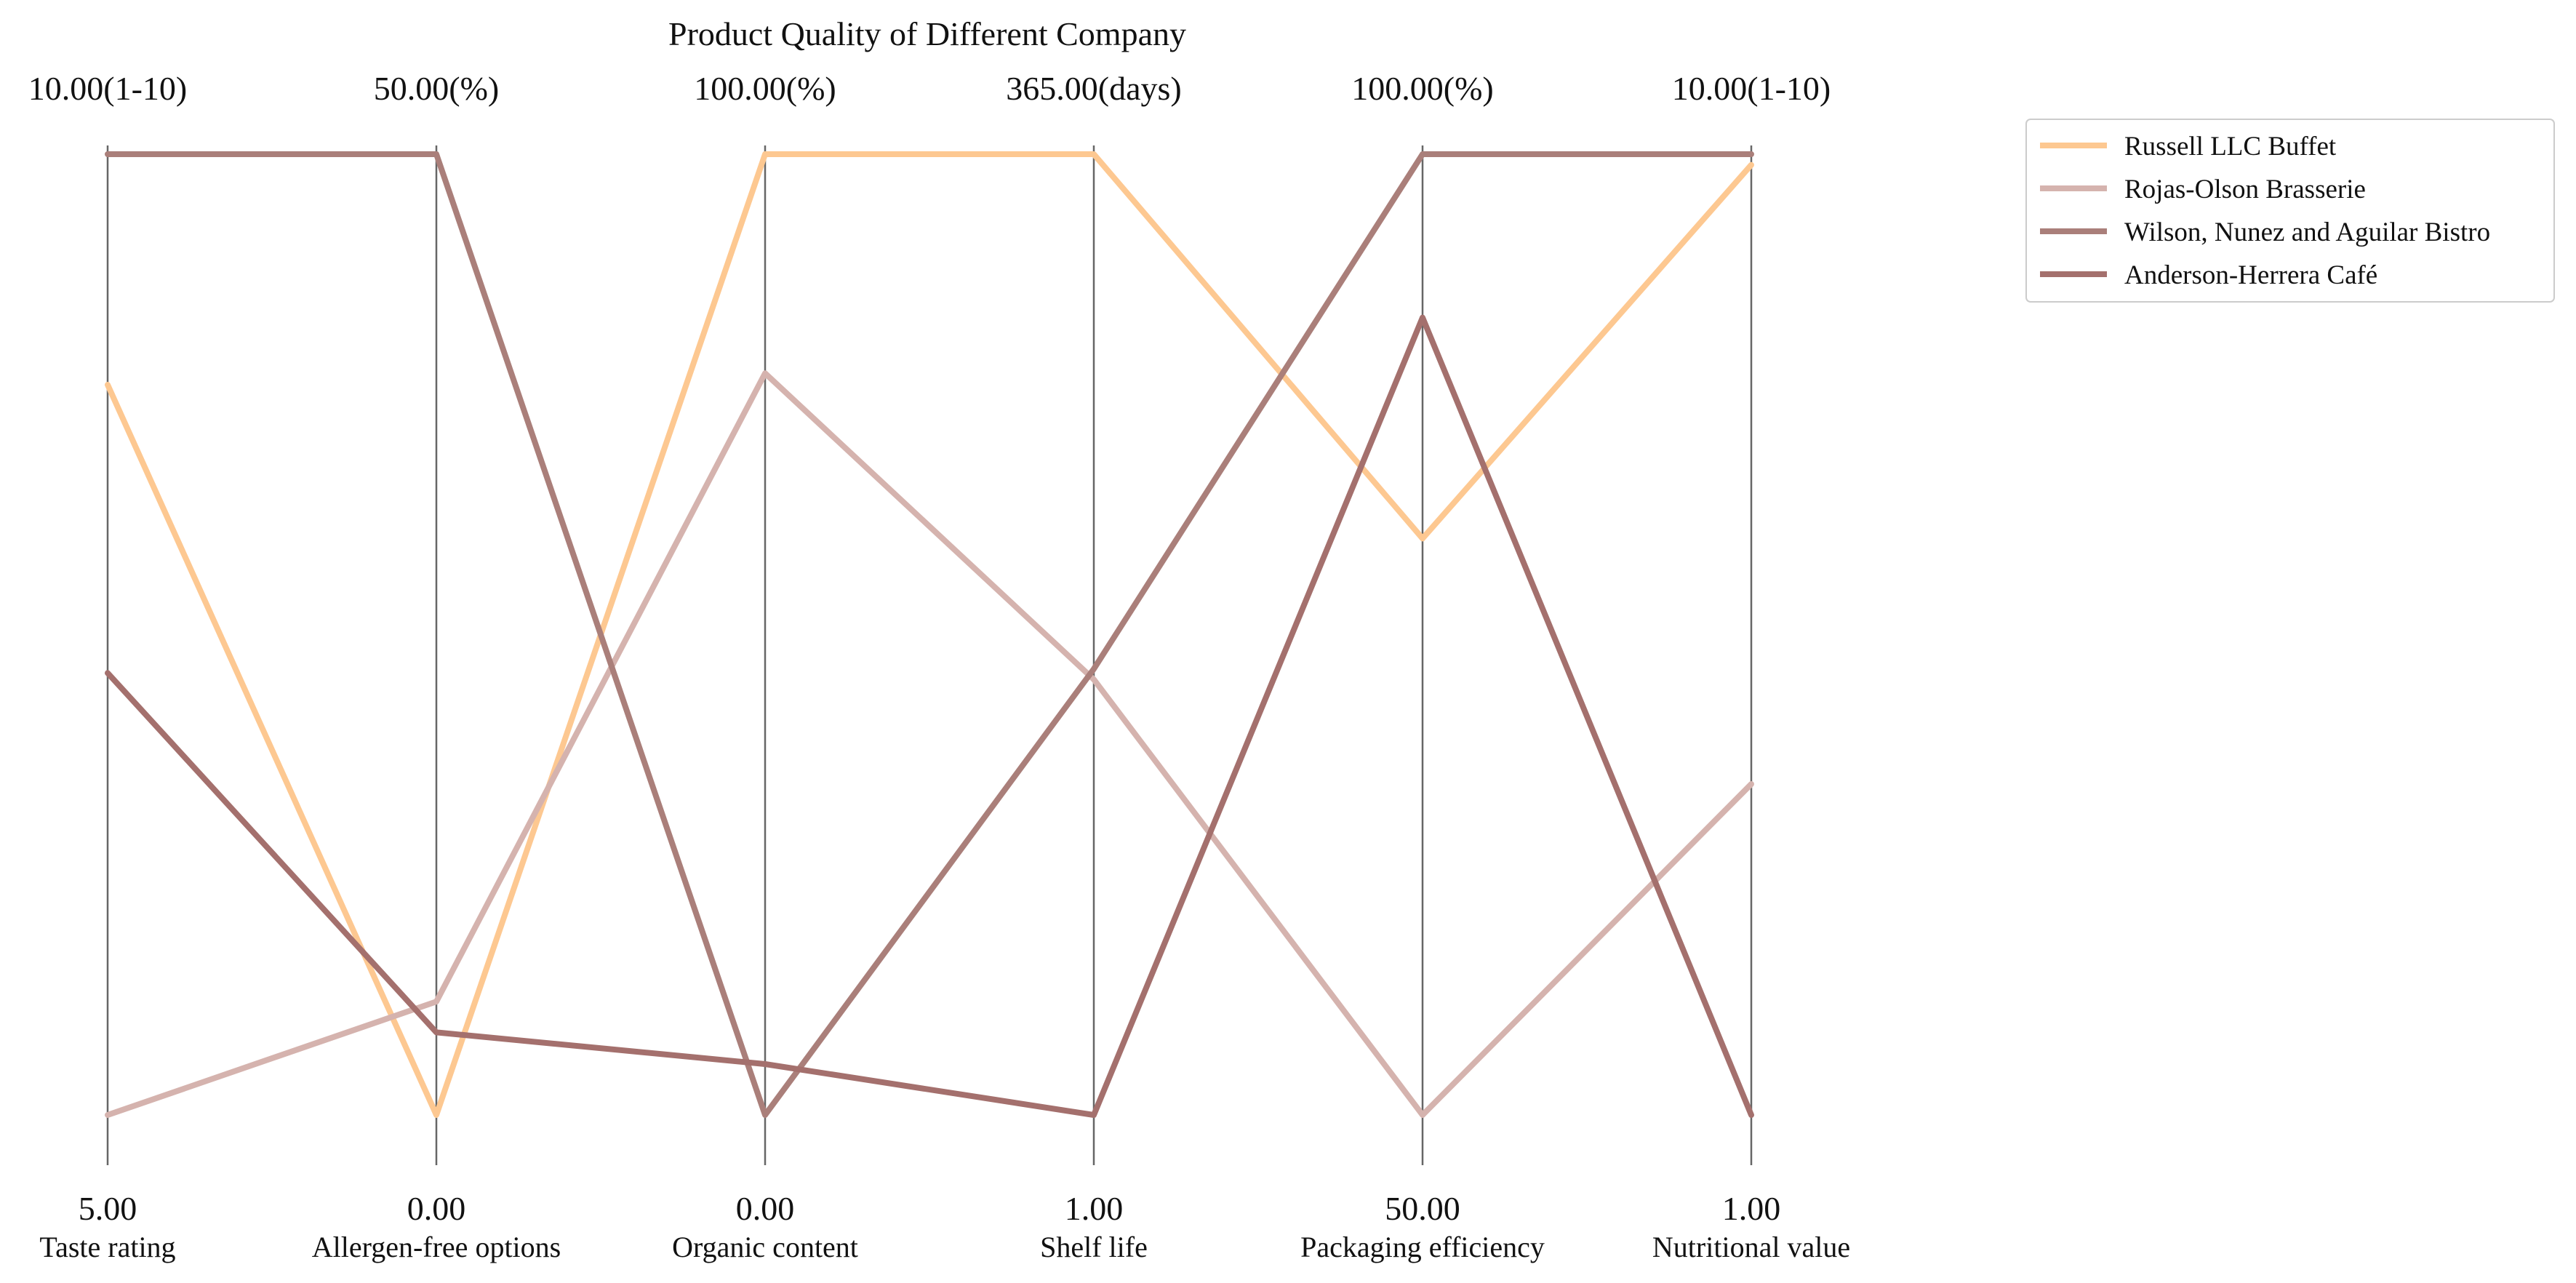 The width and height of the screenshot is (2576, 1283). Describe the element at coordinates (436, 1247) in the screenshot. I see `axis-label: Allergen-free options` at that location.